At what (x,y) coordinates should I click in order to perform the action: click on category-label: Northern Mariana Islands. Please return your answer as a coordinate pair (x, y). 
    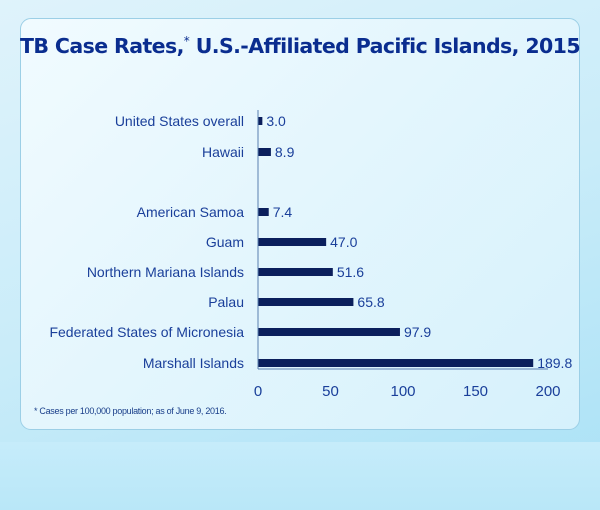
    Looking at the image, I should click on (165, 272).